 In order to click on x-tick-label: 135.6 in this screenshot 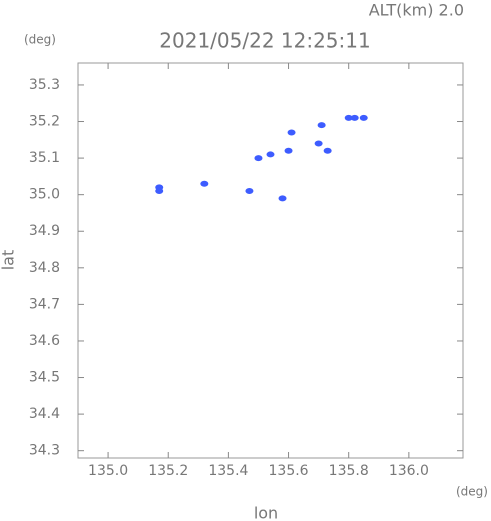, I will do `click(289, 471)`.